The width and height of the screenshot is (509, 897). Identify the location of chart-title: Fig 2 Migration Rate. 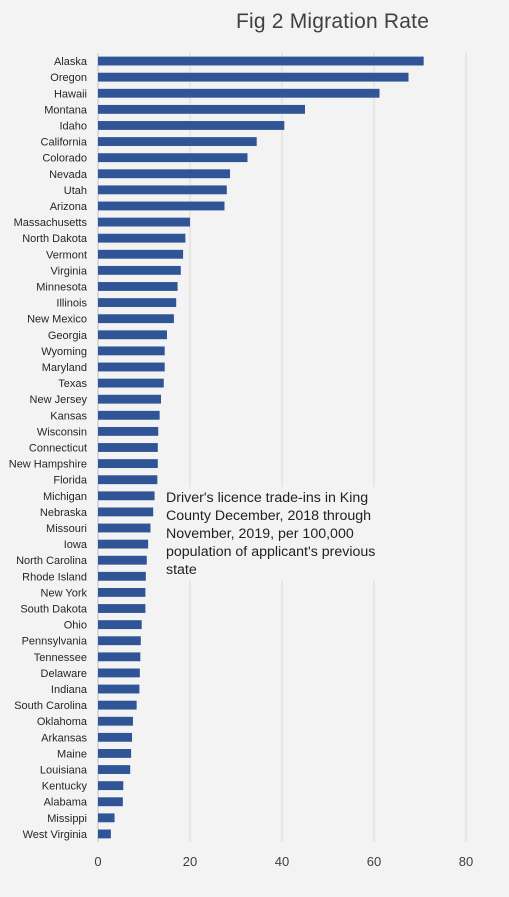
(333, 21).